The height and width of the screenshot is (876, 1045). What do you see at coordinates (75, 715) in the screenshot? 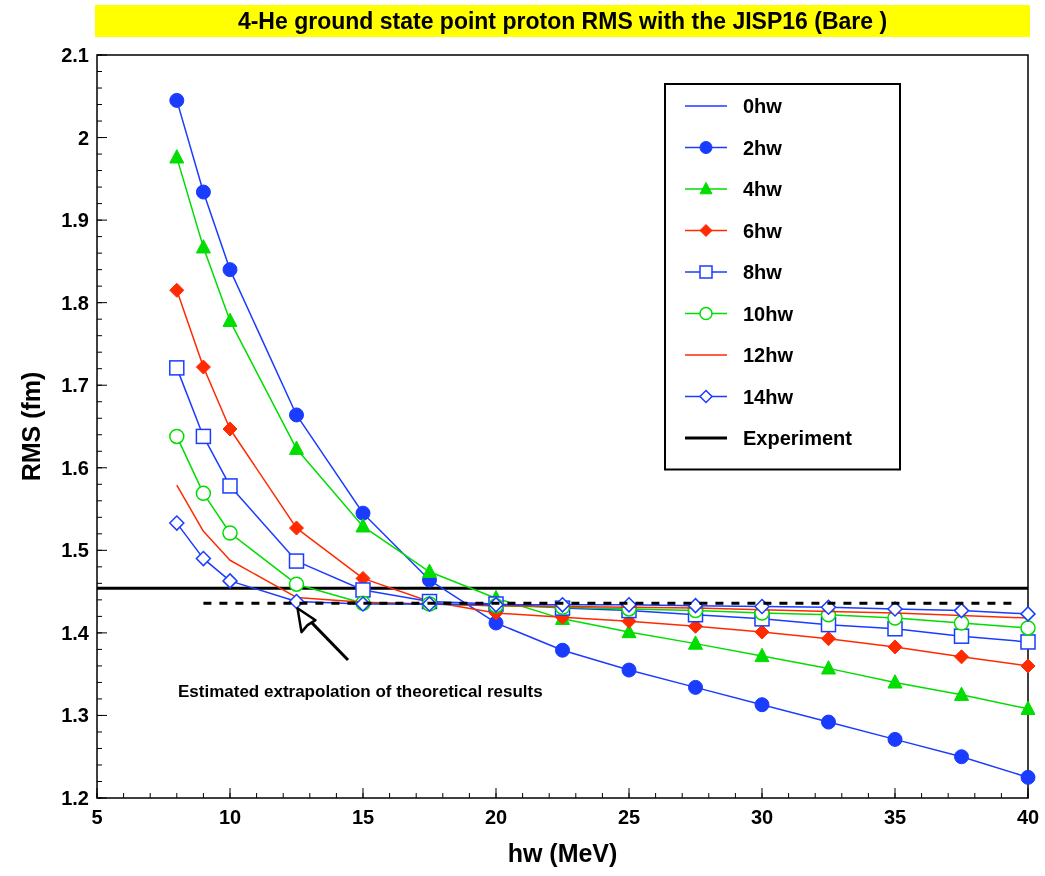
I see `y-tick-label: 1.3` at bounding box center [75, 715].